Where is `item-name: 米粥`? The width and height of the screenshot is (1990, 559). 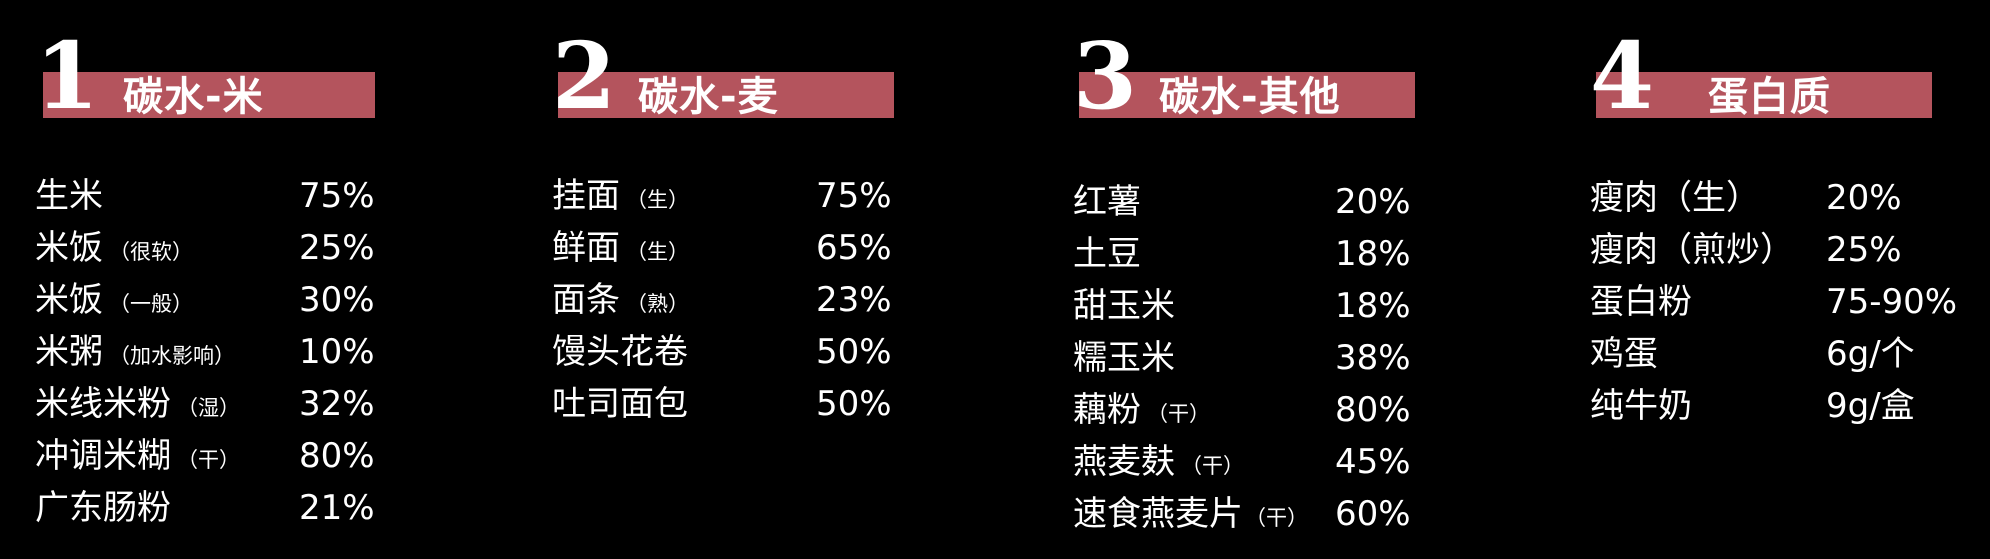 item-name: 米粥 is located at coordinates (69, 352).